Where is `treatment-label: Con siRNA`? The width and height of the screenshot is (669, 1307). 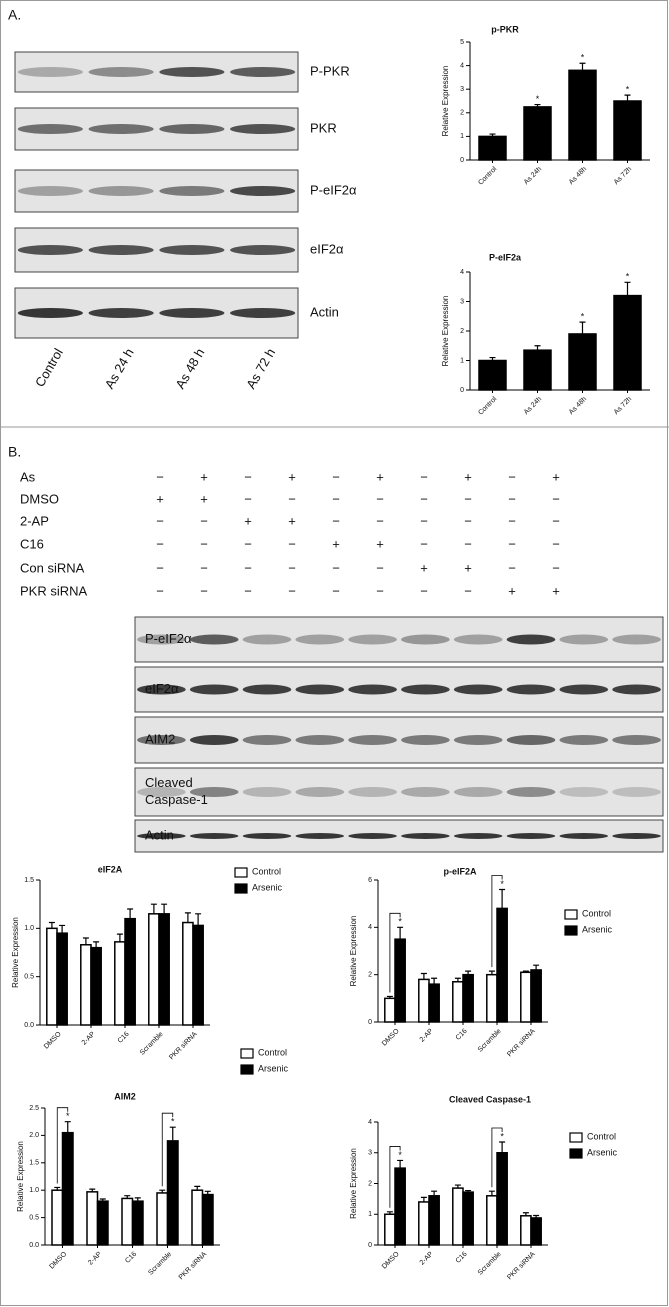 treatment-label: Con siRNA is located at coordinates (52, 567).